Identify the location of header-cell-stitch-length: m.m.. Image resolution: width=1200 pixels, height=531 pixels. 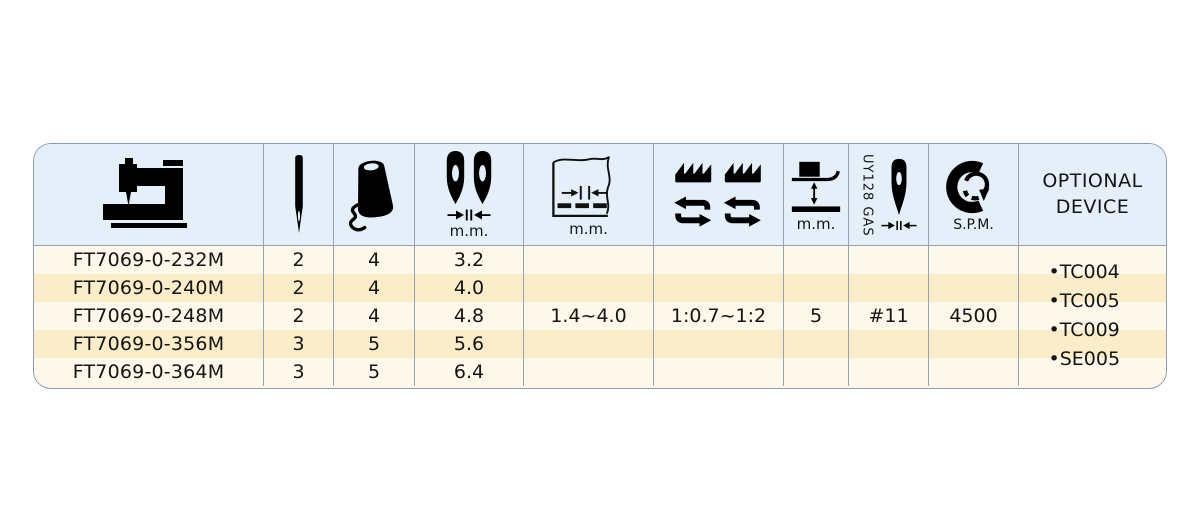
(589, 194).